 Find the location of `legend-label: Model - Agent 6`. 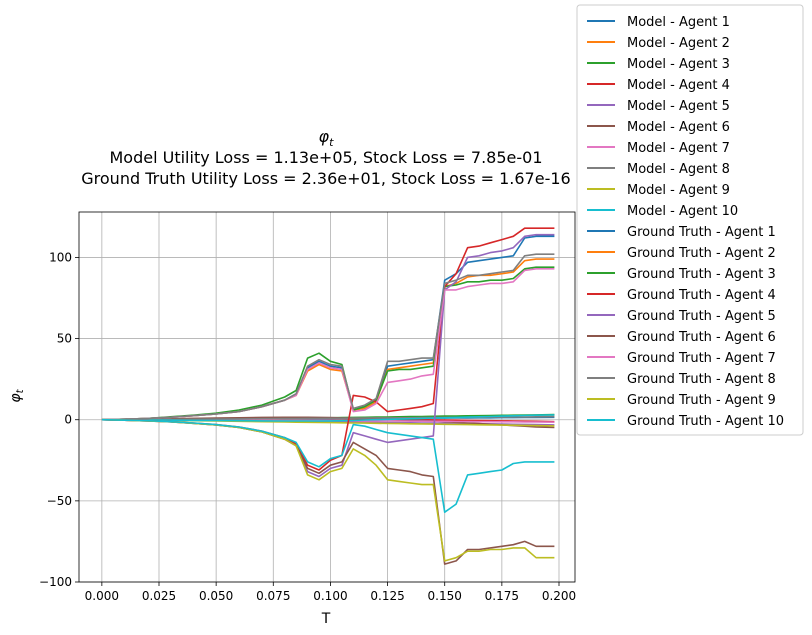

legend-label: Model - Agent 6 is located at coordinates (678, 127).